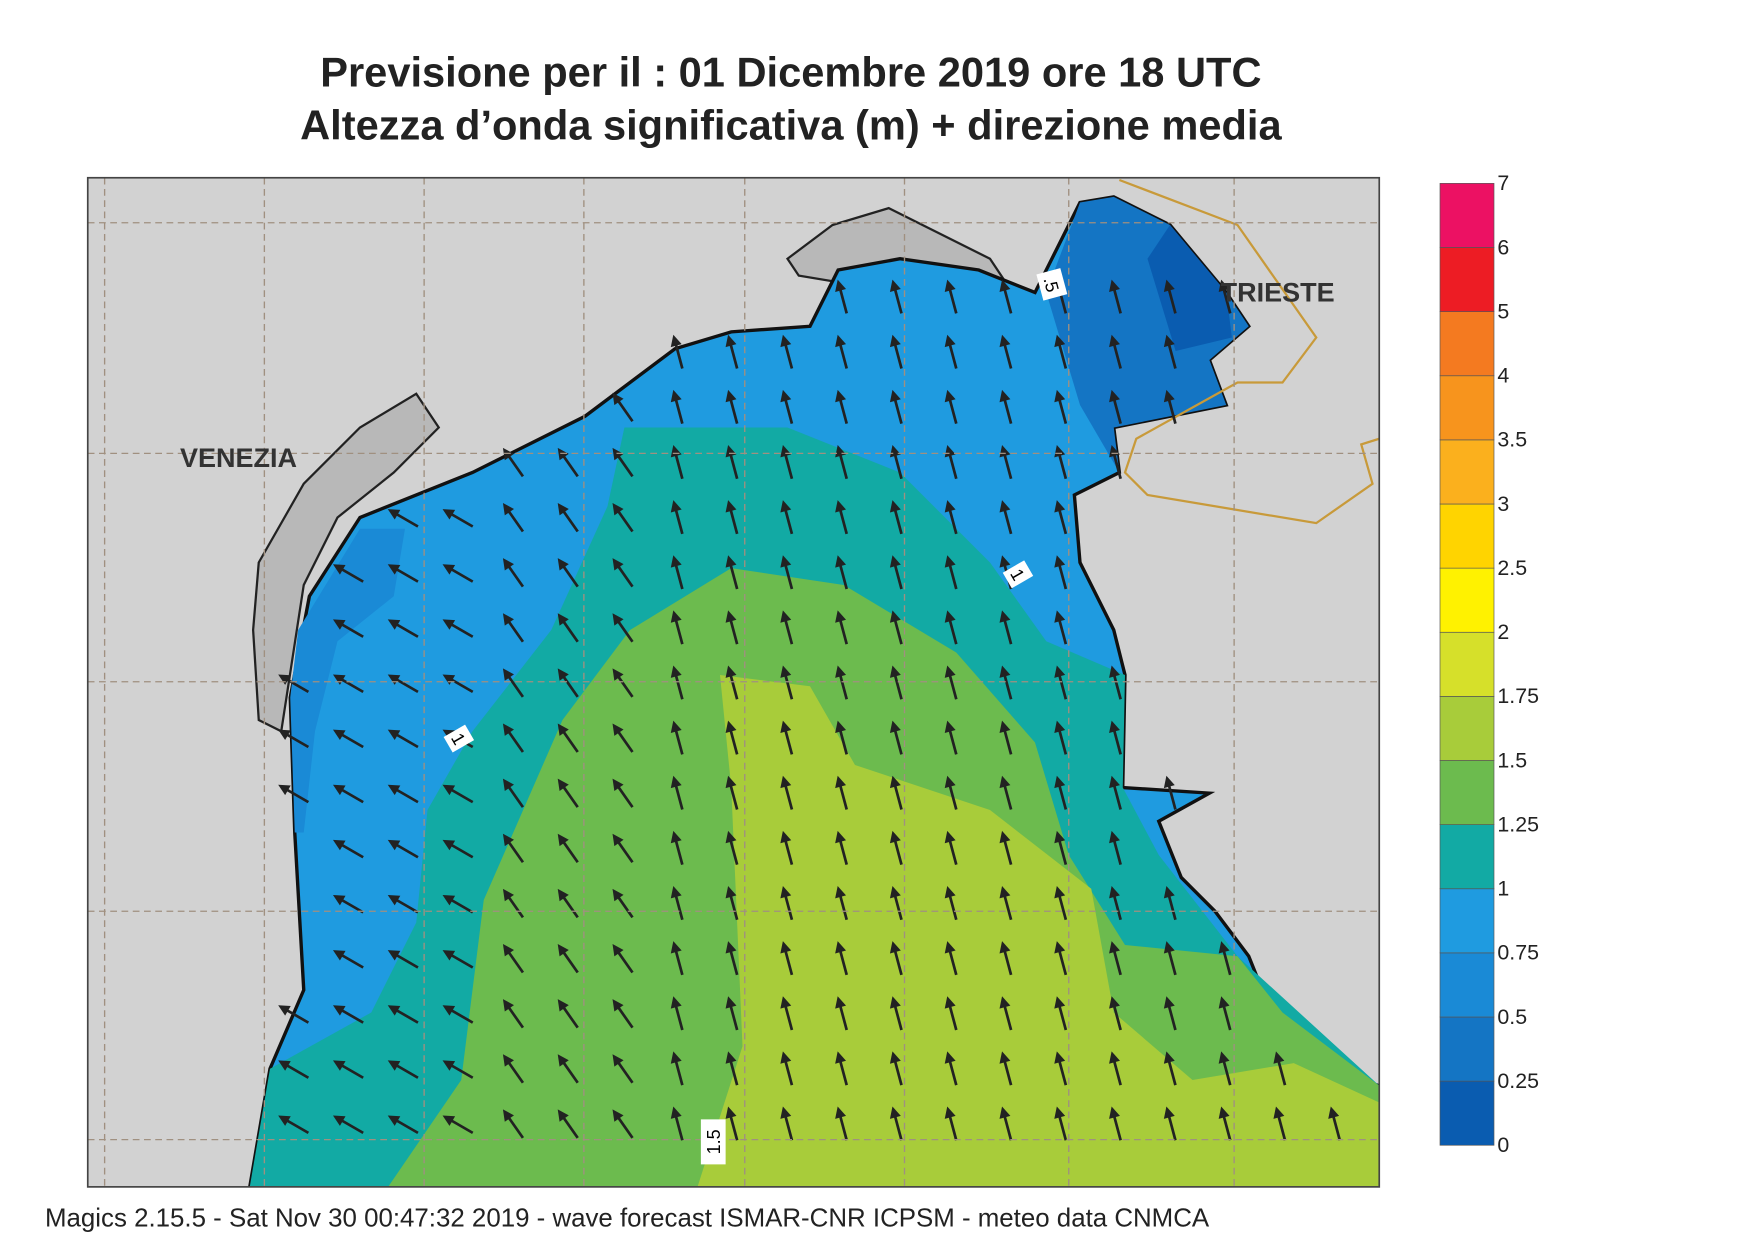  What do you see at coordinates (1518, 824) in the screenshot?
I see `colorbar-label: 1.25` at bounding box center [1518, 824].